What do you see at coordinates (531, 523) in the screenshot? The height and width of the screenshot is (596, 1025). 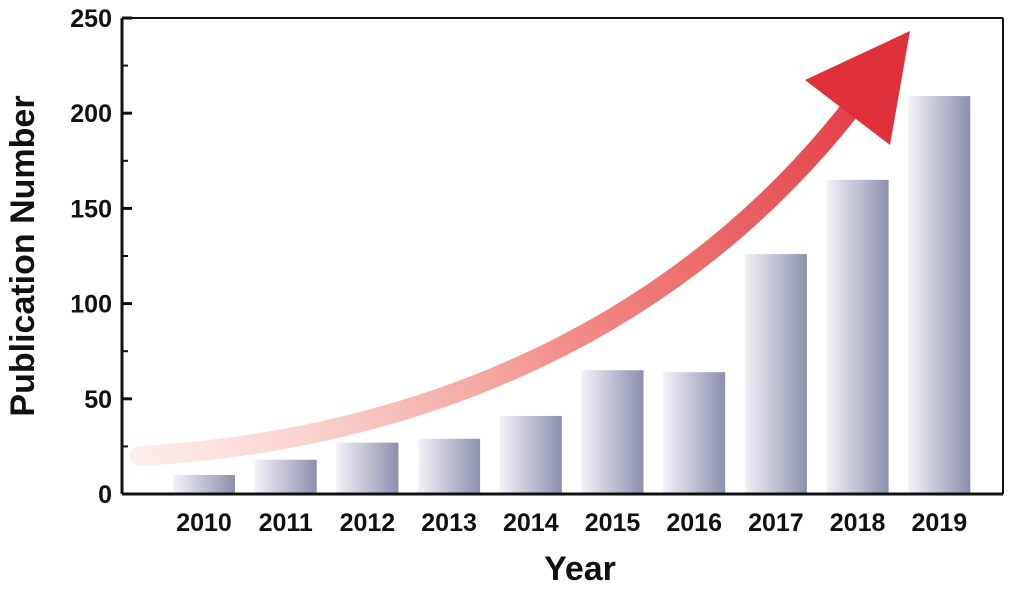 I see `x-tick-label-2014: 2014` at bounding box center [531, 523].